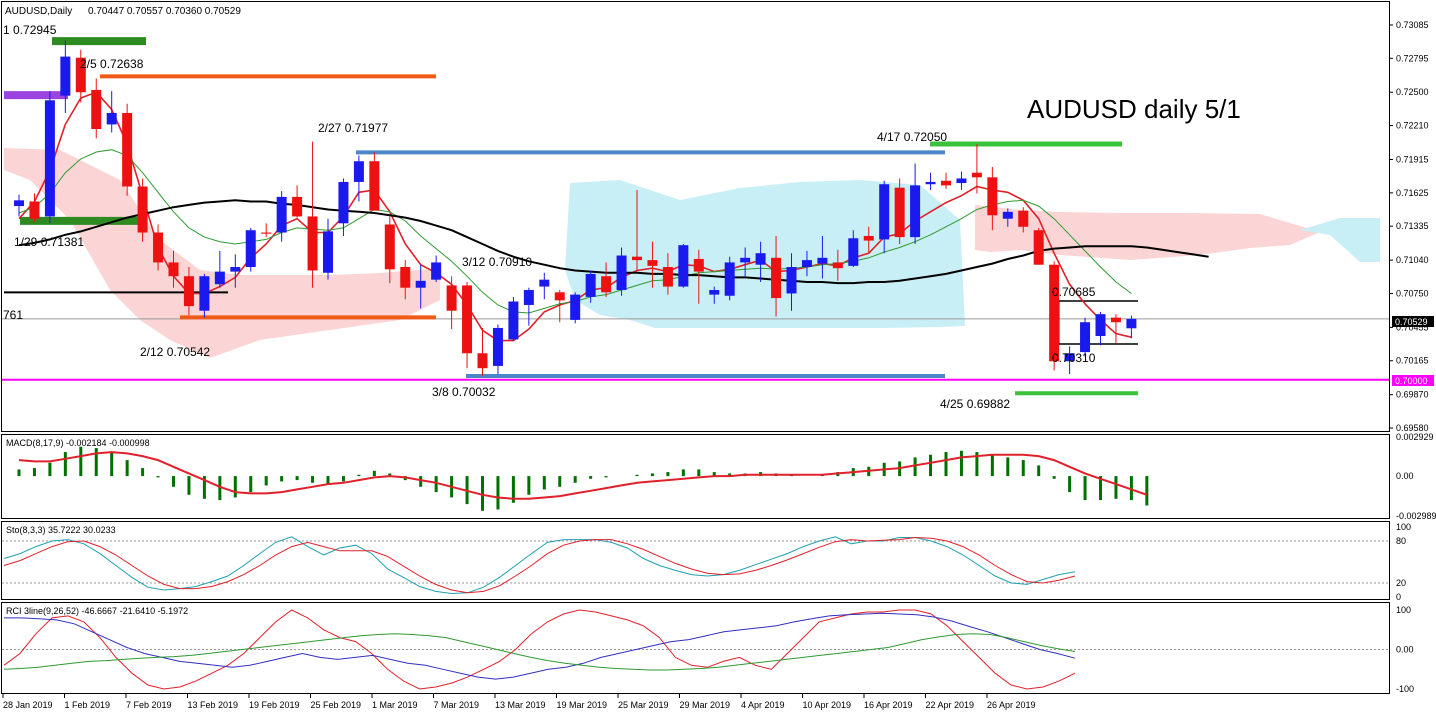 Image resolution: width=1436 pixels, height=716 pixels. I want to click on price-tick-label: 0.72795, so click(1412, 58).